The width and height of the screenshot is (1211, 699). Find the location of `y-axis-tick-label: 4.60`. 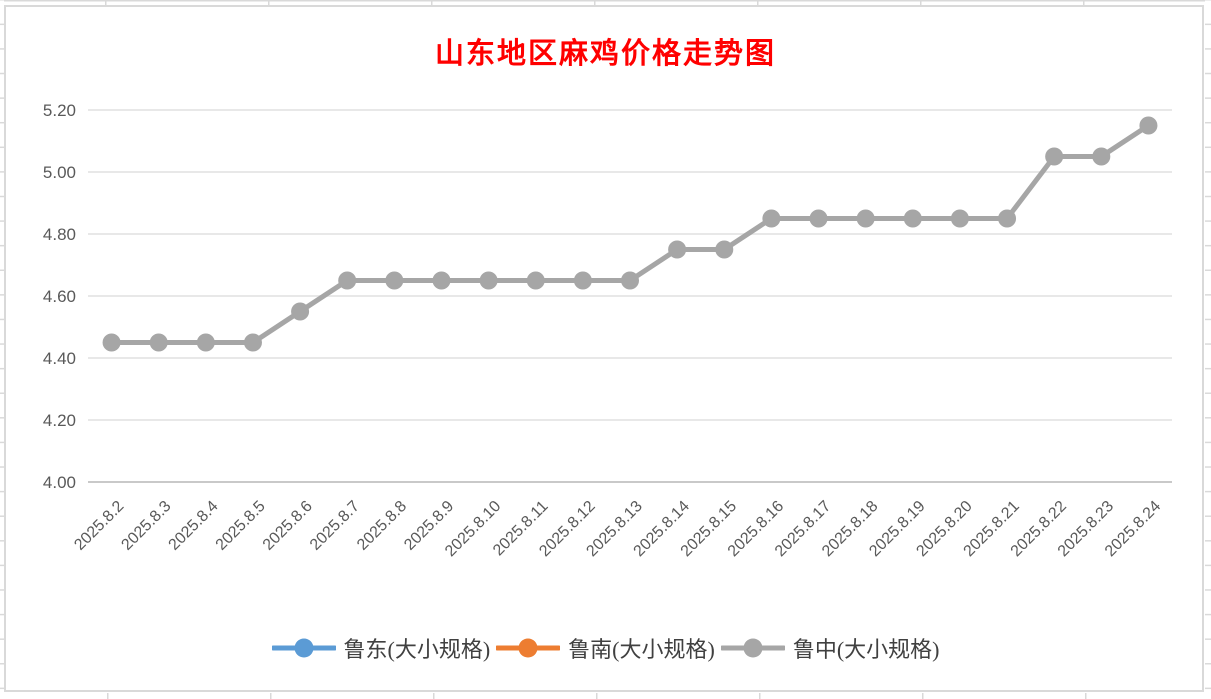

y-axis-tick-label: 4.60 is located at coordinates (59, 296).